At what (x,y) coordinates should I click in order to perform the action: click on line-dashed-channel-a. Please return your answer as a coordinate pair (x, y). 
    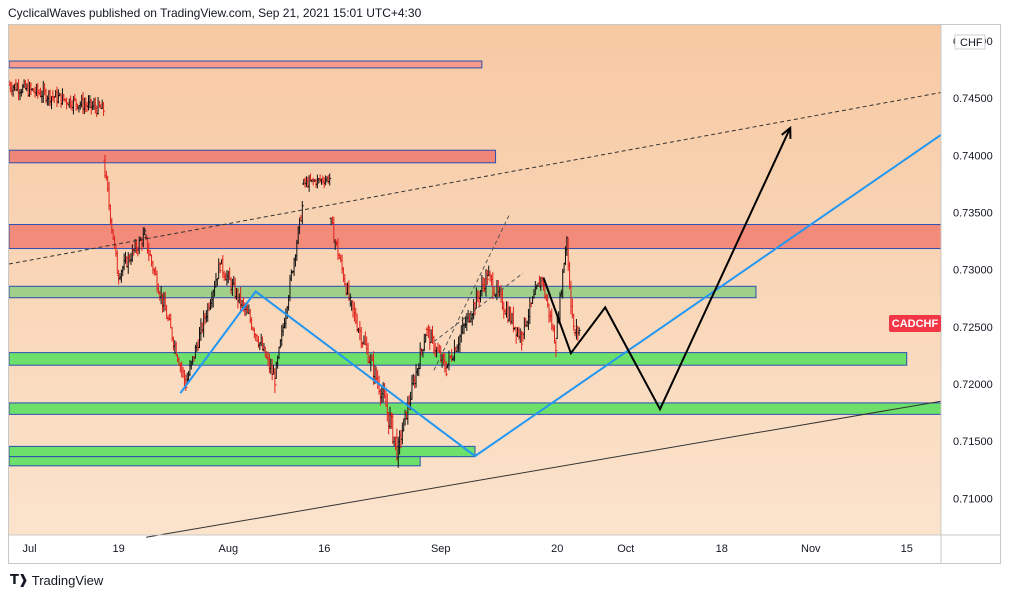
    Looking at the image, I should click on (471, 292).